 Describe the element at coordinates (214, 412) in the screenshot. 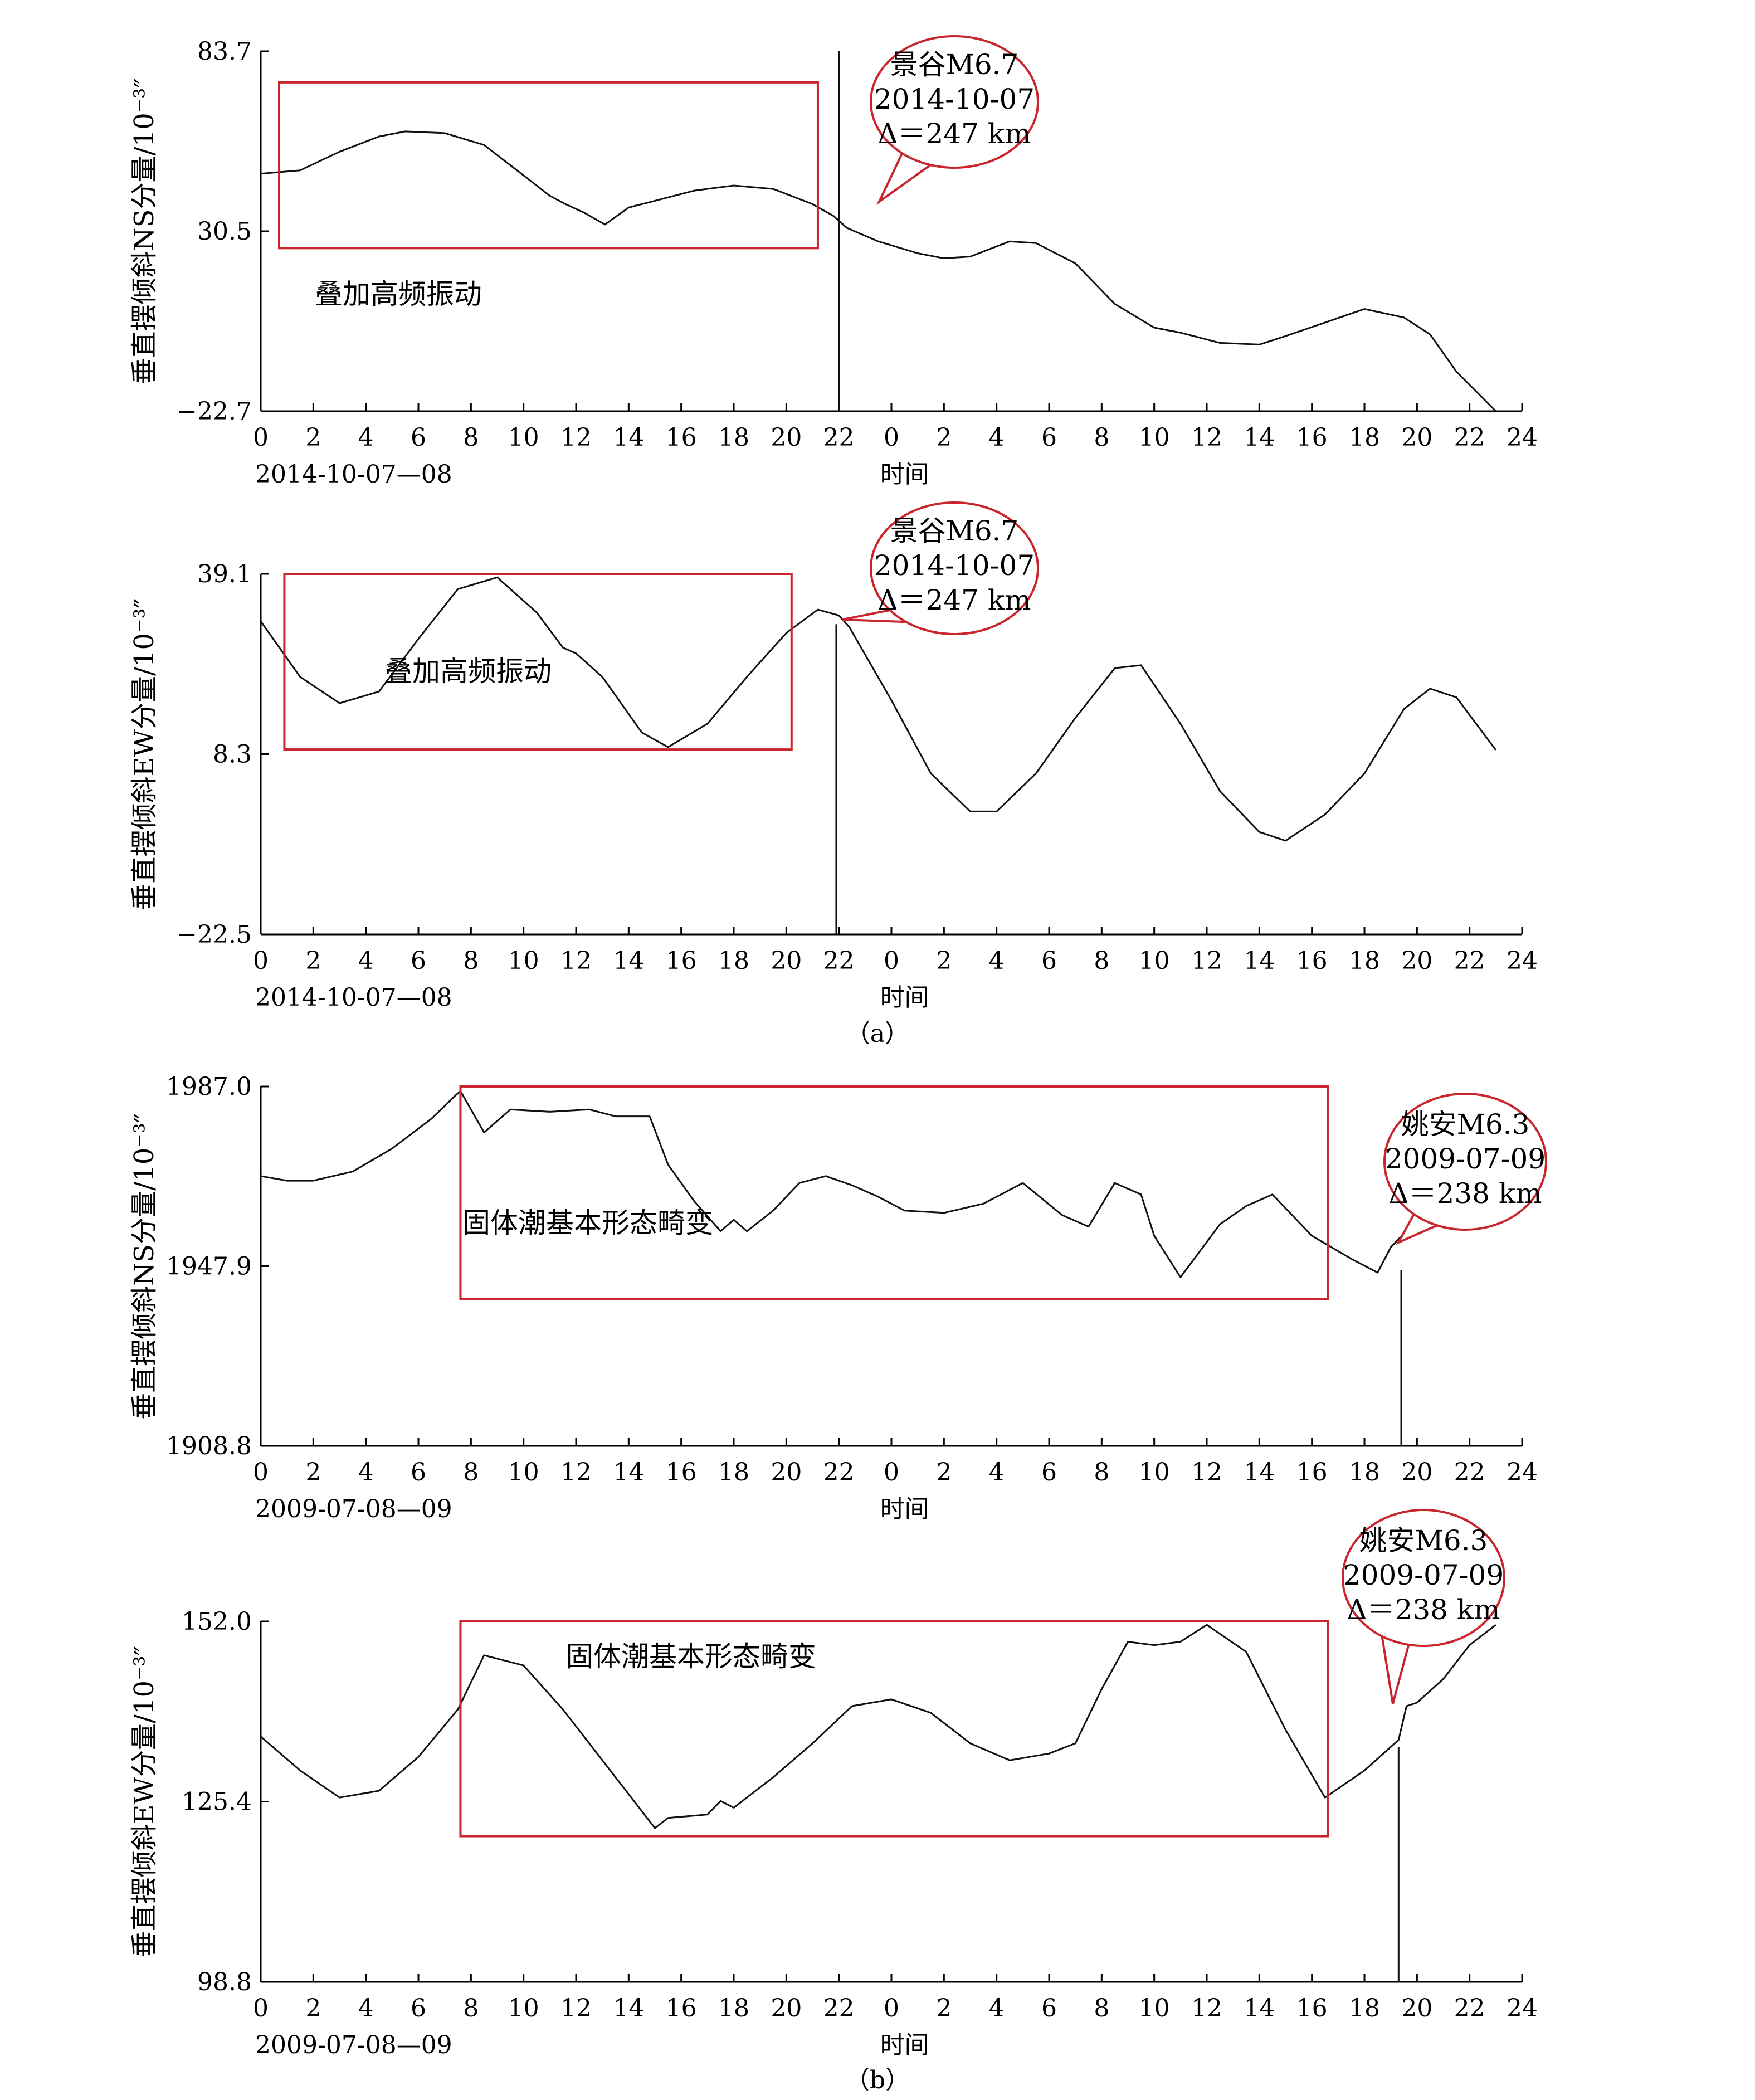

I see `y-tick-label: −22.7` at that location.